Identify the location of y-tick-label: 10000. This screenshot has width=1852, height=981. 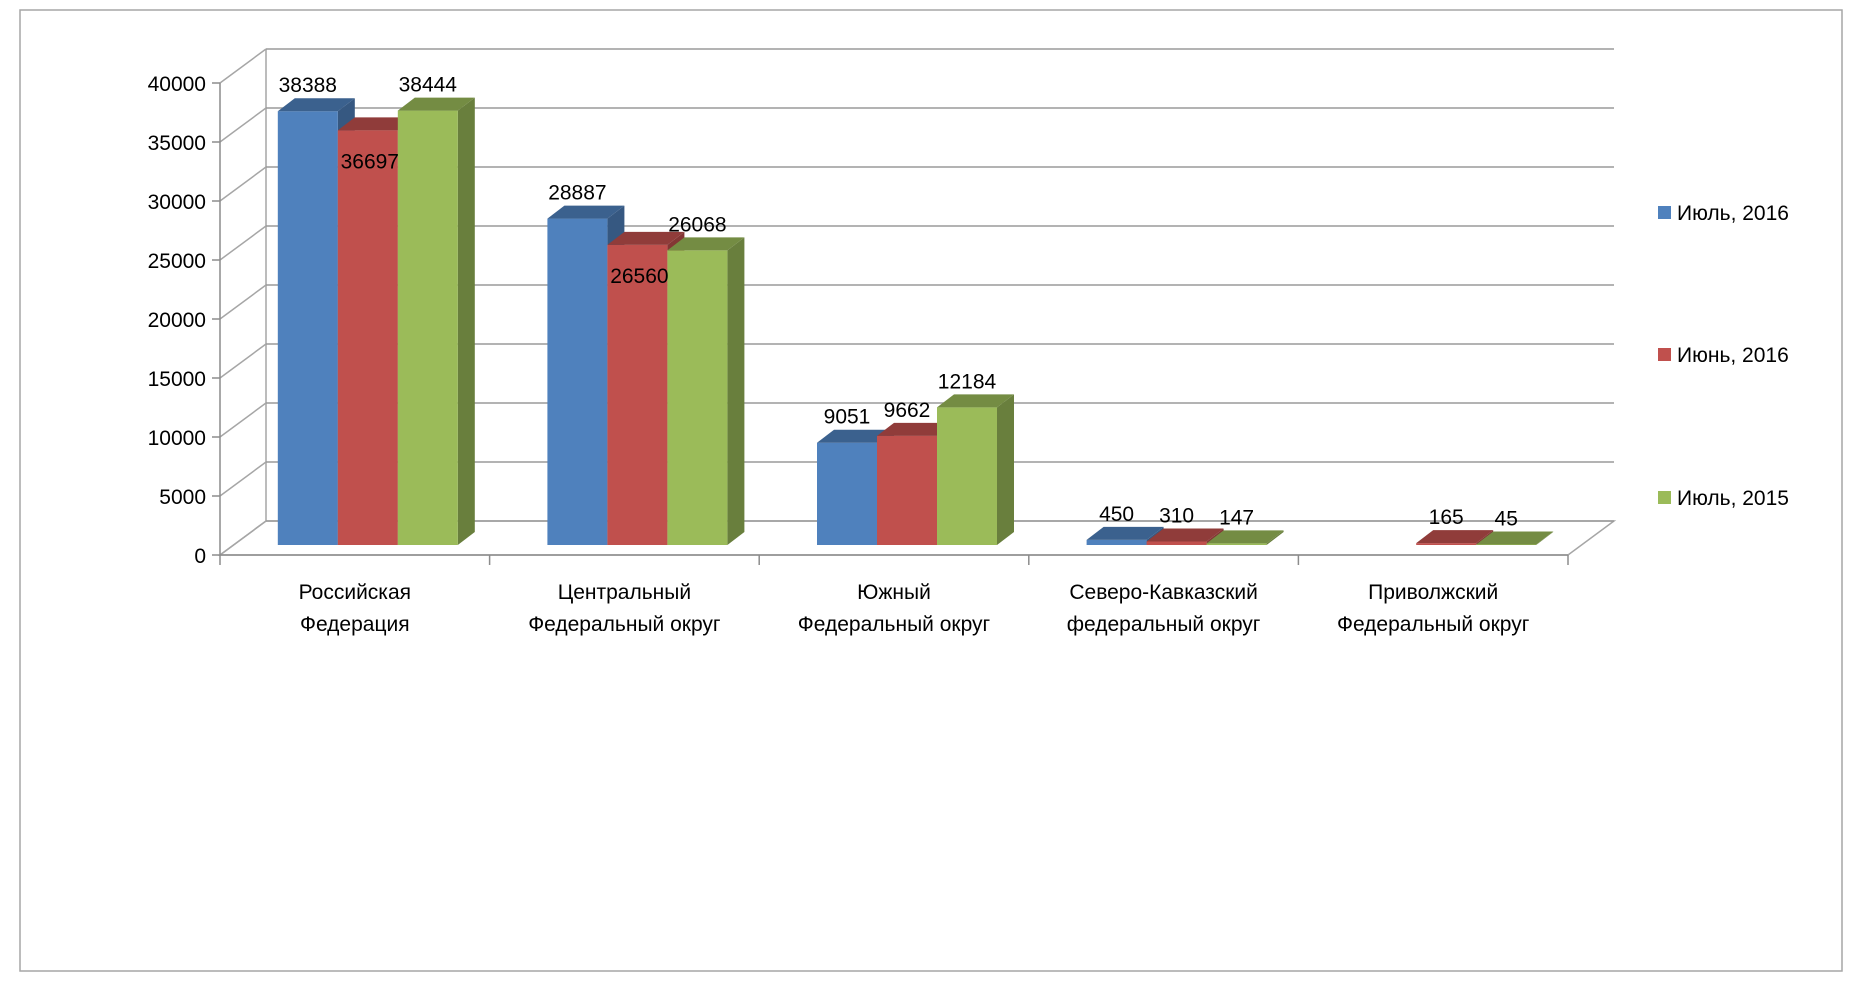
(177, 438).